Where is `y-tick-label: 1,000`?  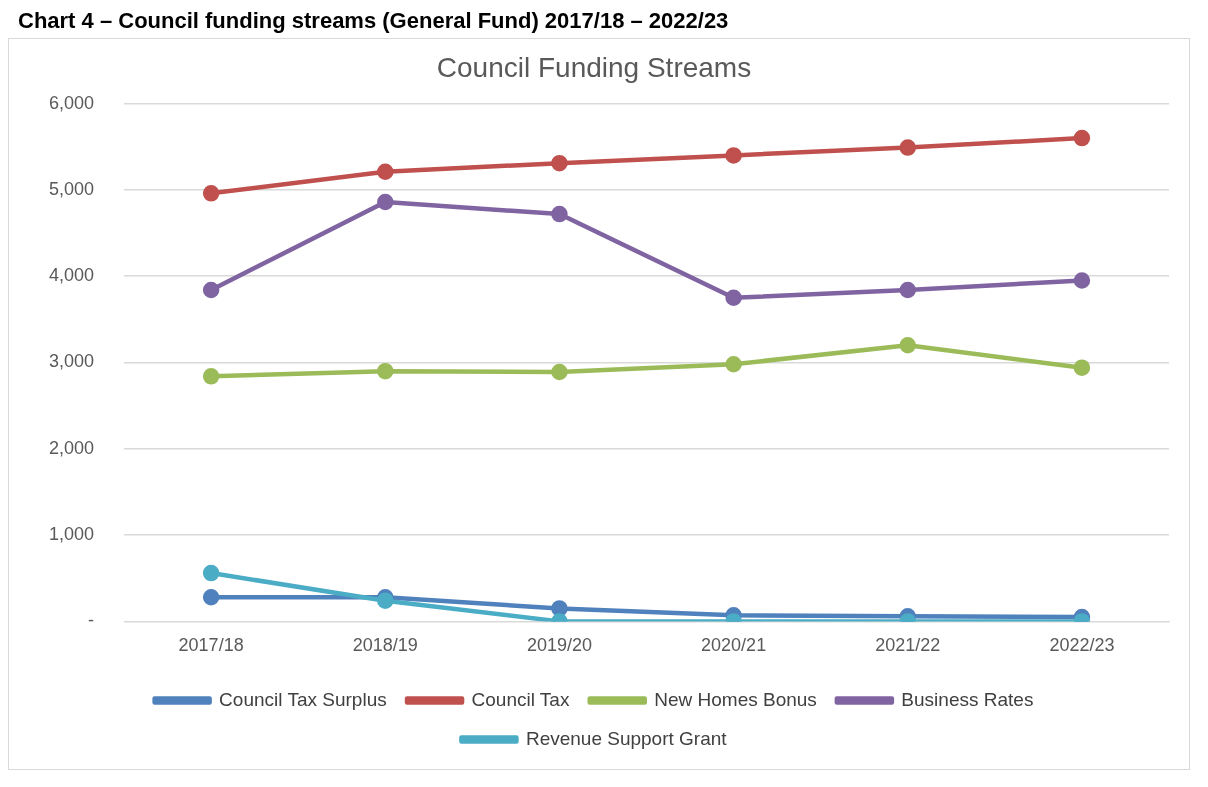 y-tick-label: 1,000 is located at coordinates (72, 534).